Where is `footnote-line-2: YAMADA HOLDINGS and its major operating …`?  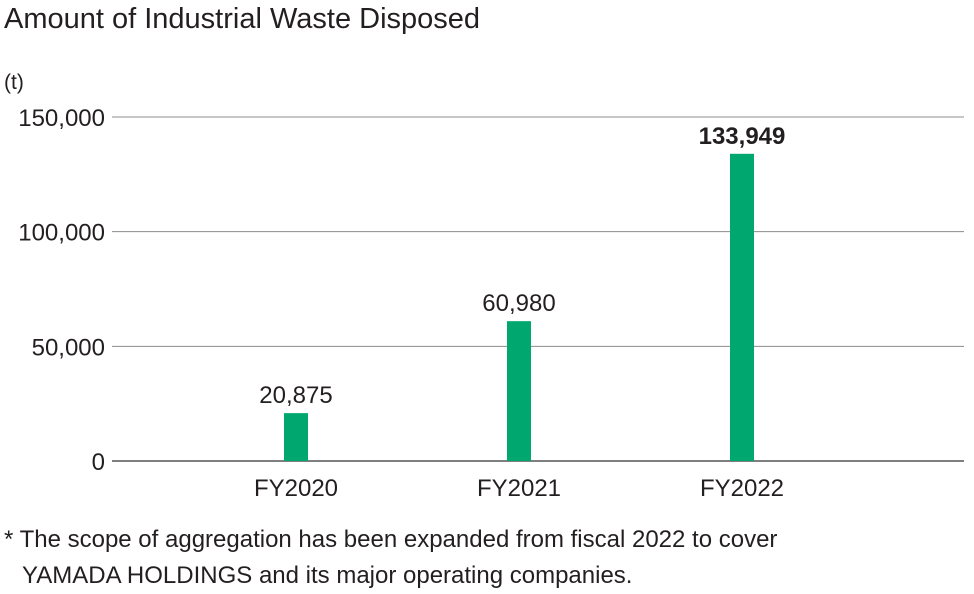 footnote-line-2: YAMADA HOLDINGS and its major operating … is located at coordinates (327, 575).